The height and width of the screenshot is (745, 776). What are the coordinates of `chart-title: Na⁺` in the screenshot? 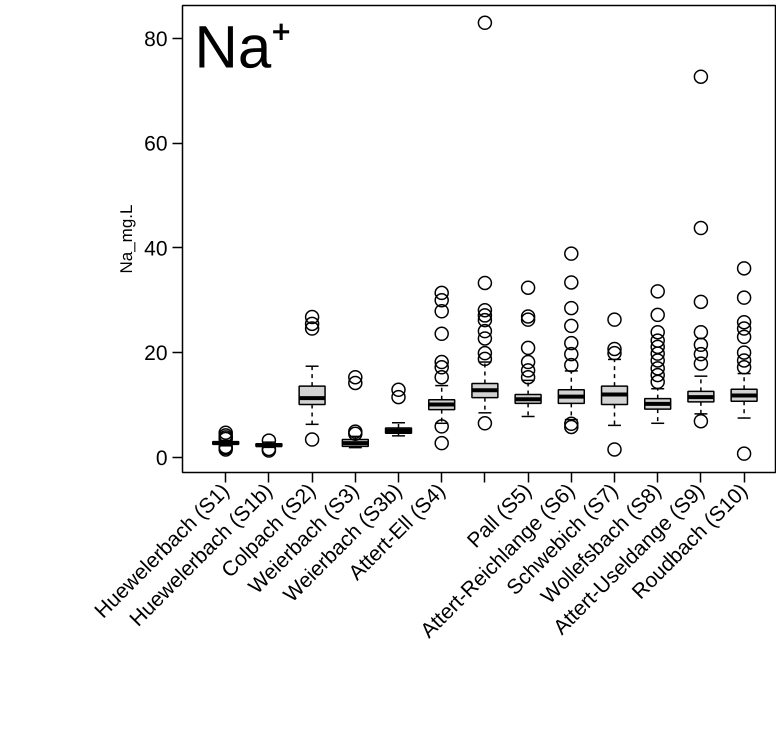 It's located at (243, 47).